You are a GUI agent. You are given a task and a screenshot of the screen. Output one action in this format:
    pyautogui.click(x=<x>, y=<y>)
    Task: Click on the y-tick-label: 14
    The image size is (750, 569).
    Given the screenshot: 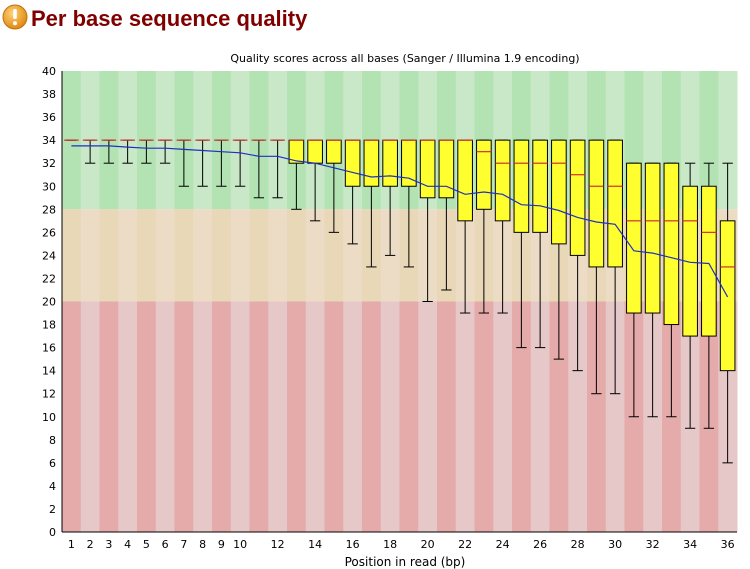 What is the action you would take?
    pyautogui.click(x=49, y=371)
    